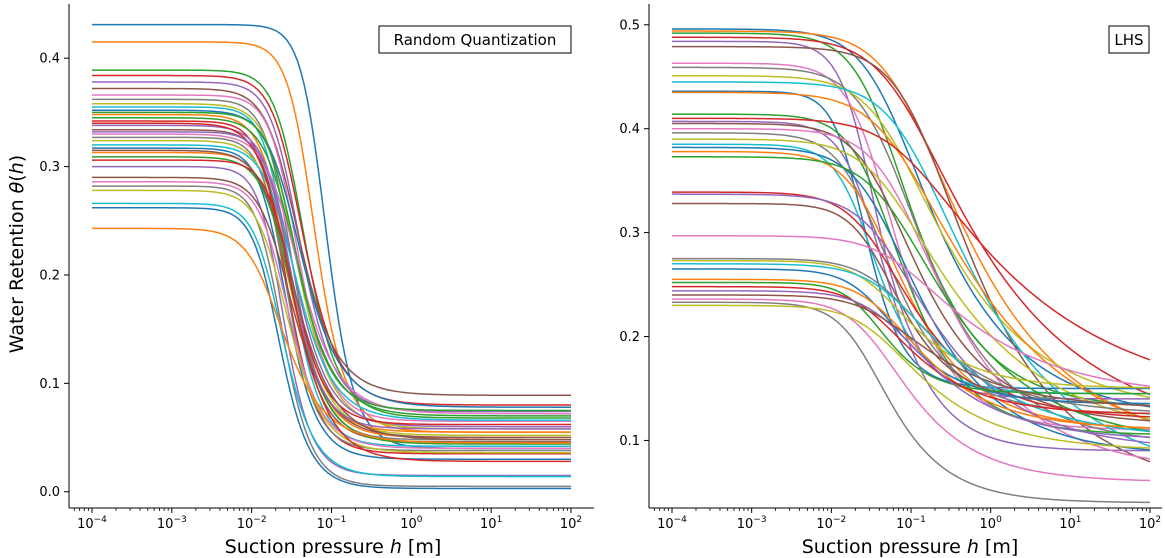 The width and height of the screenshot is (1165, 558). Describe the element at coordinates (172, 523) in the screenshot. I see `left-x-tick-label: 10⁻³` at that location.